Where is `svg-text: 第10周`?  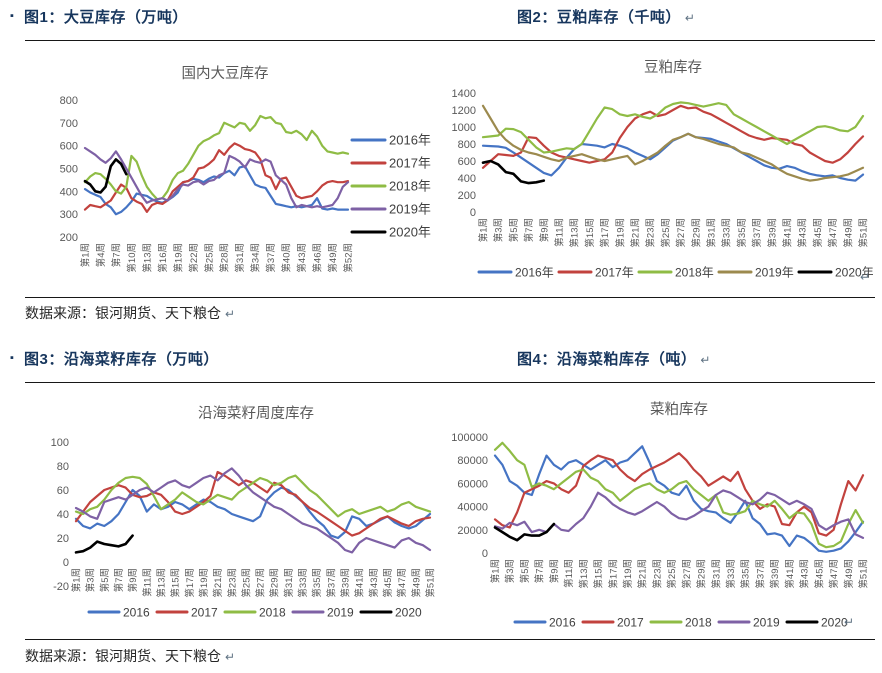
svg-text: 第10周 is located at coordinates (132, 258).